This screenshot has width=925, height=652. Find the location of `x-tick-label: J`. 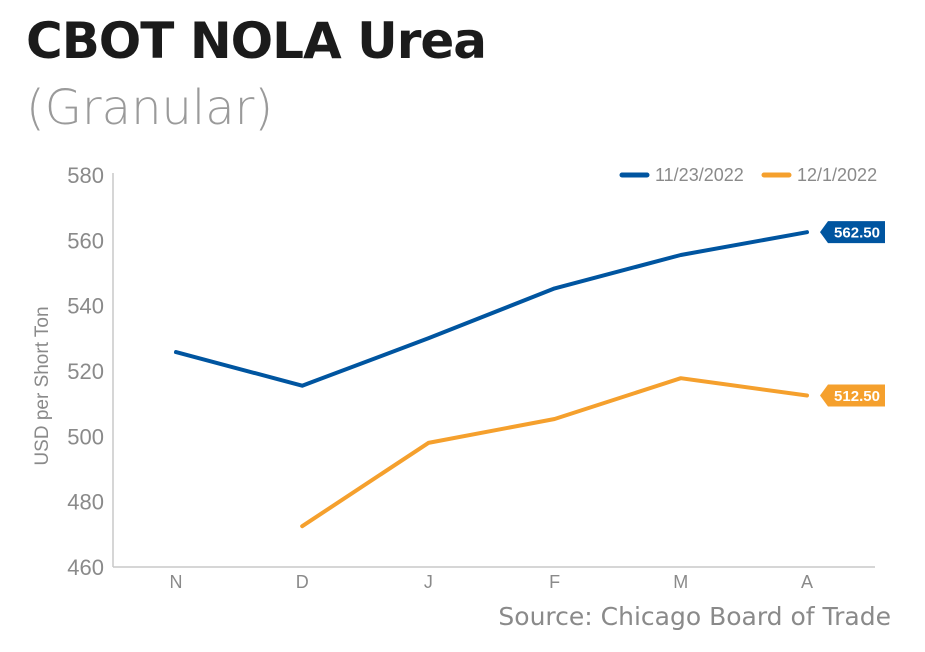

x-tick-label: J is located at coordinates (428, 582).